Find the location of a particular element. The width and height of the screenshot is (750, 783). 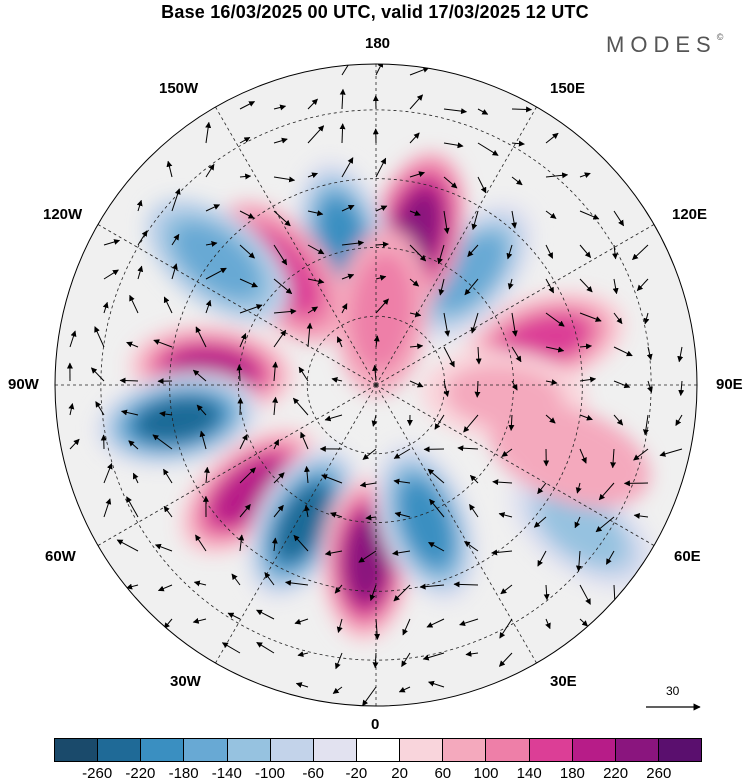

logo-text: MODES is located at coordinates (661, 44).